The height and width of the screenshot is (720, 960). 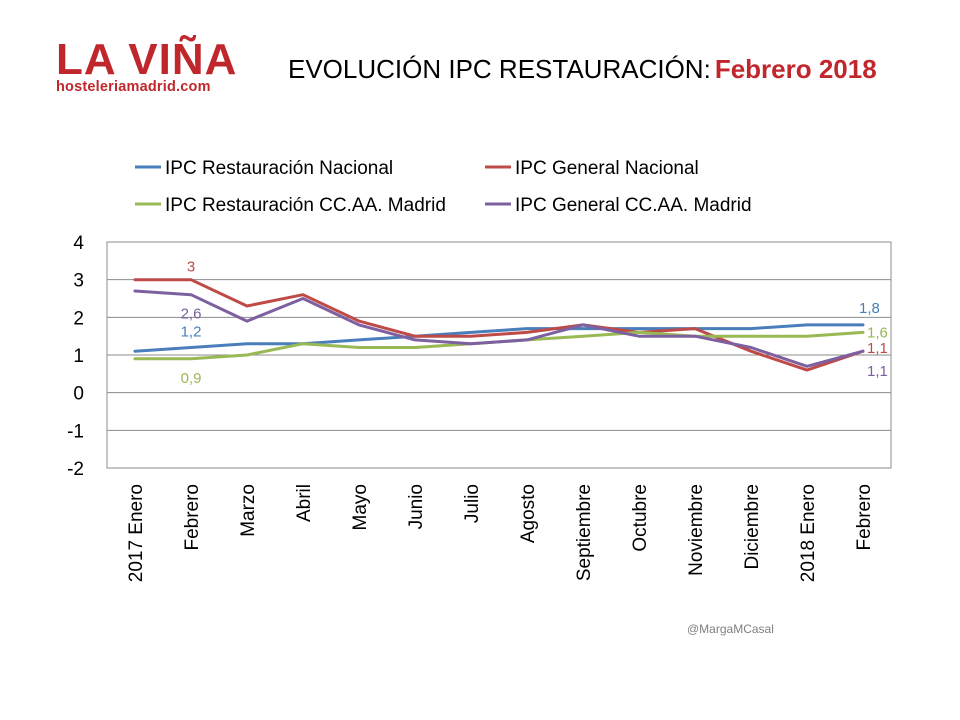 I want to click on x-tick-label: Septiembre, so click(x=584, y=532).